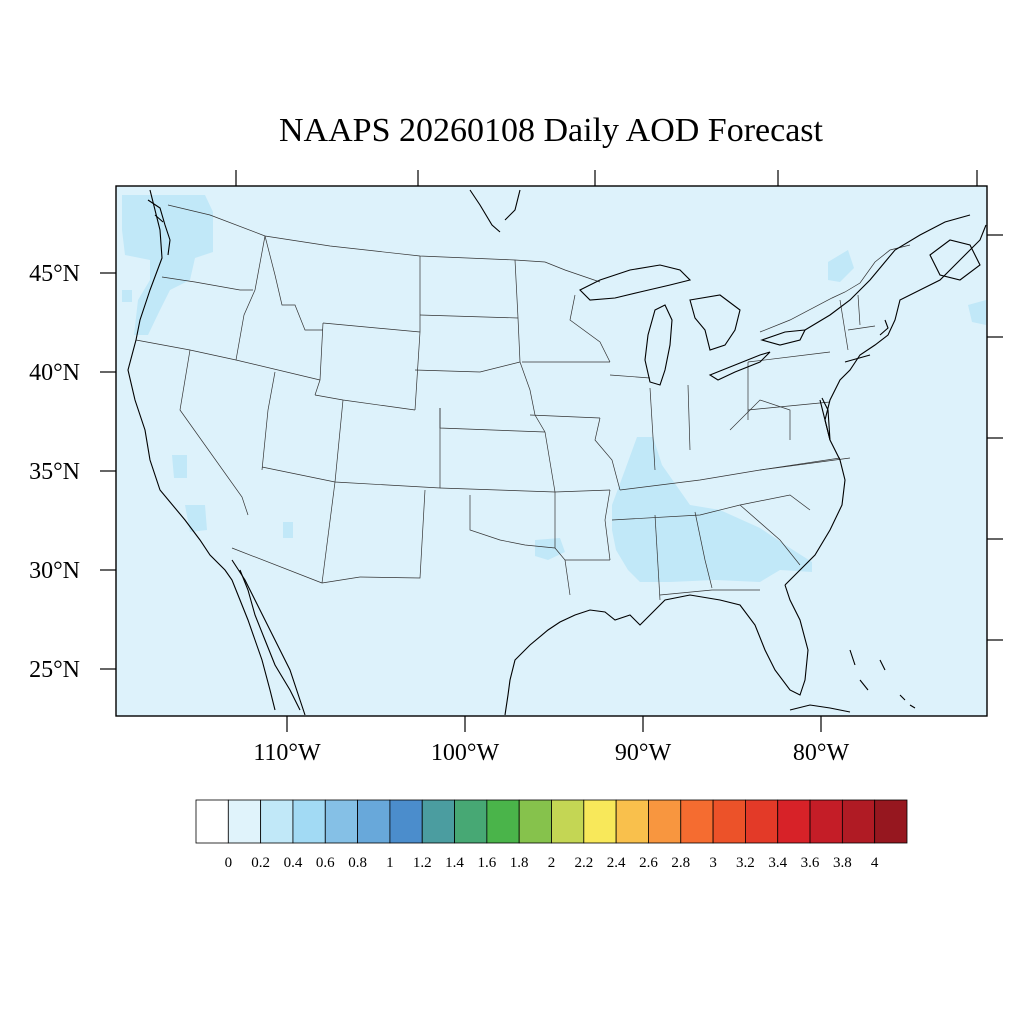  I want to click on map-title: NAAPS 20260108 Daily AOD Forecast, so click(551, 130).